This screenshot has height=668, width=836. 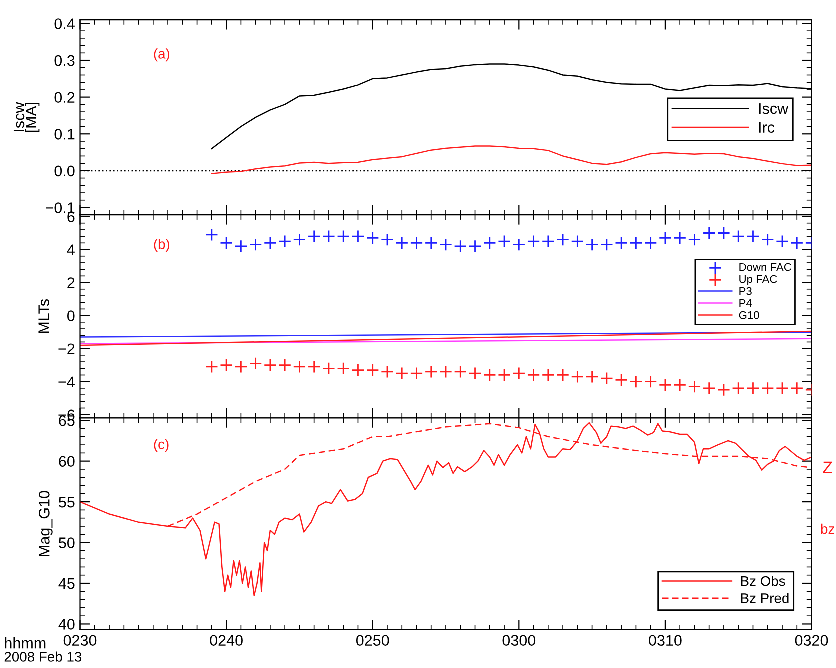 I want to click on annotation: (c), so click(x=161, y=445).